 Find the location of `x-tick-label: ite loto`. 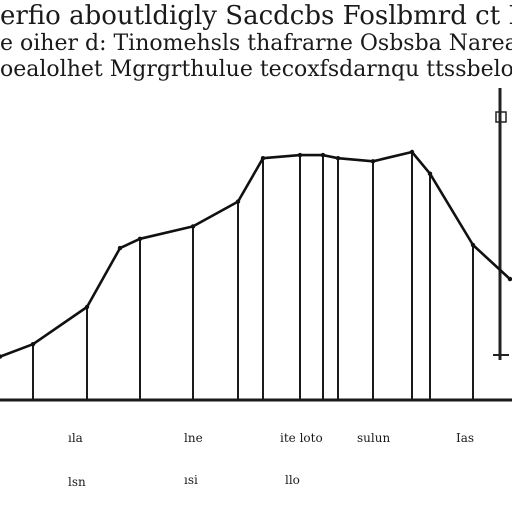

x-tick-label: ite loto is located at coordinates (301, 438).